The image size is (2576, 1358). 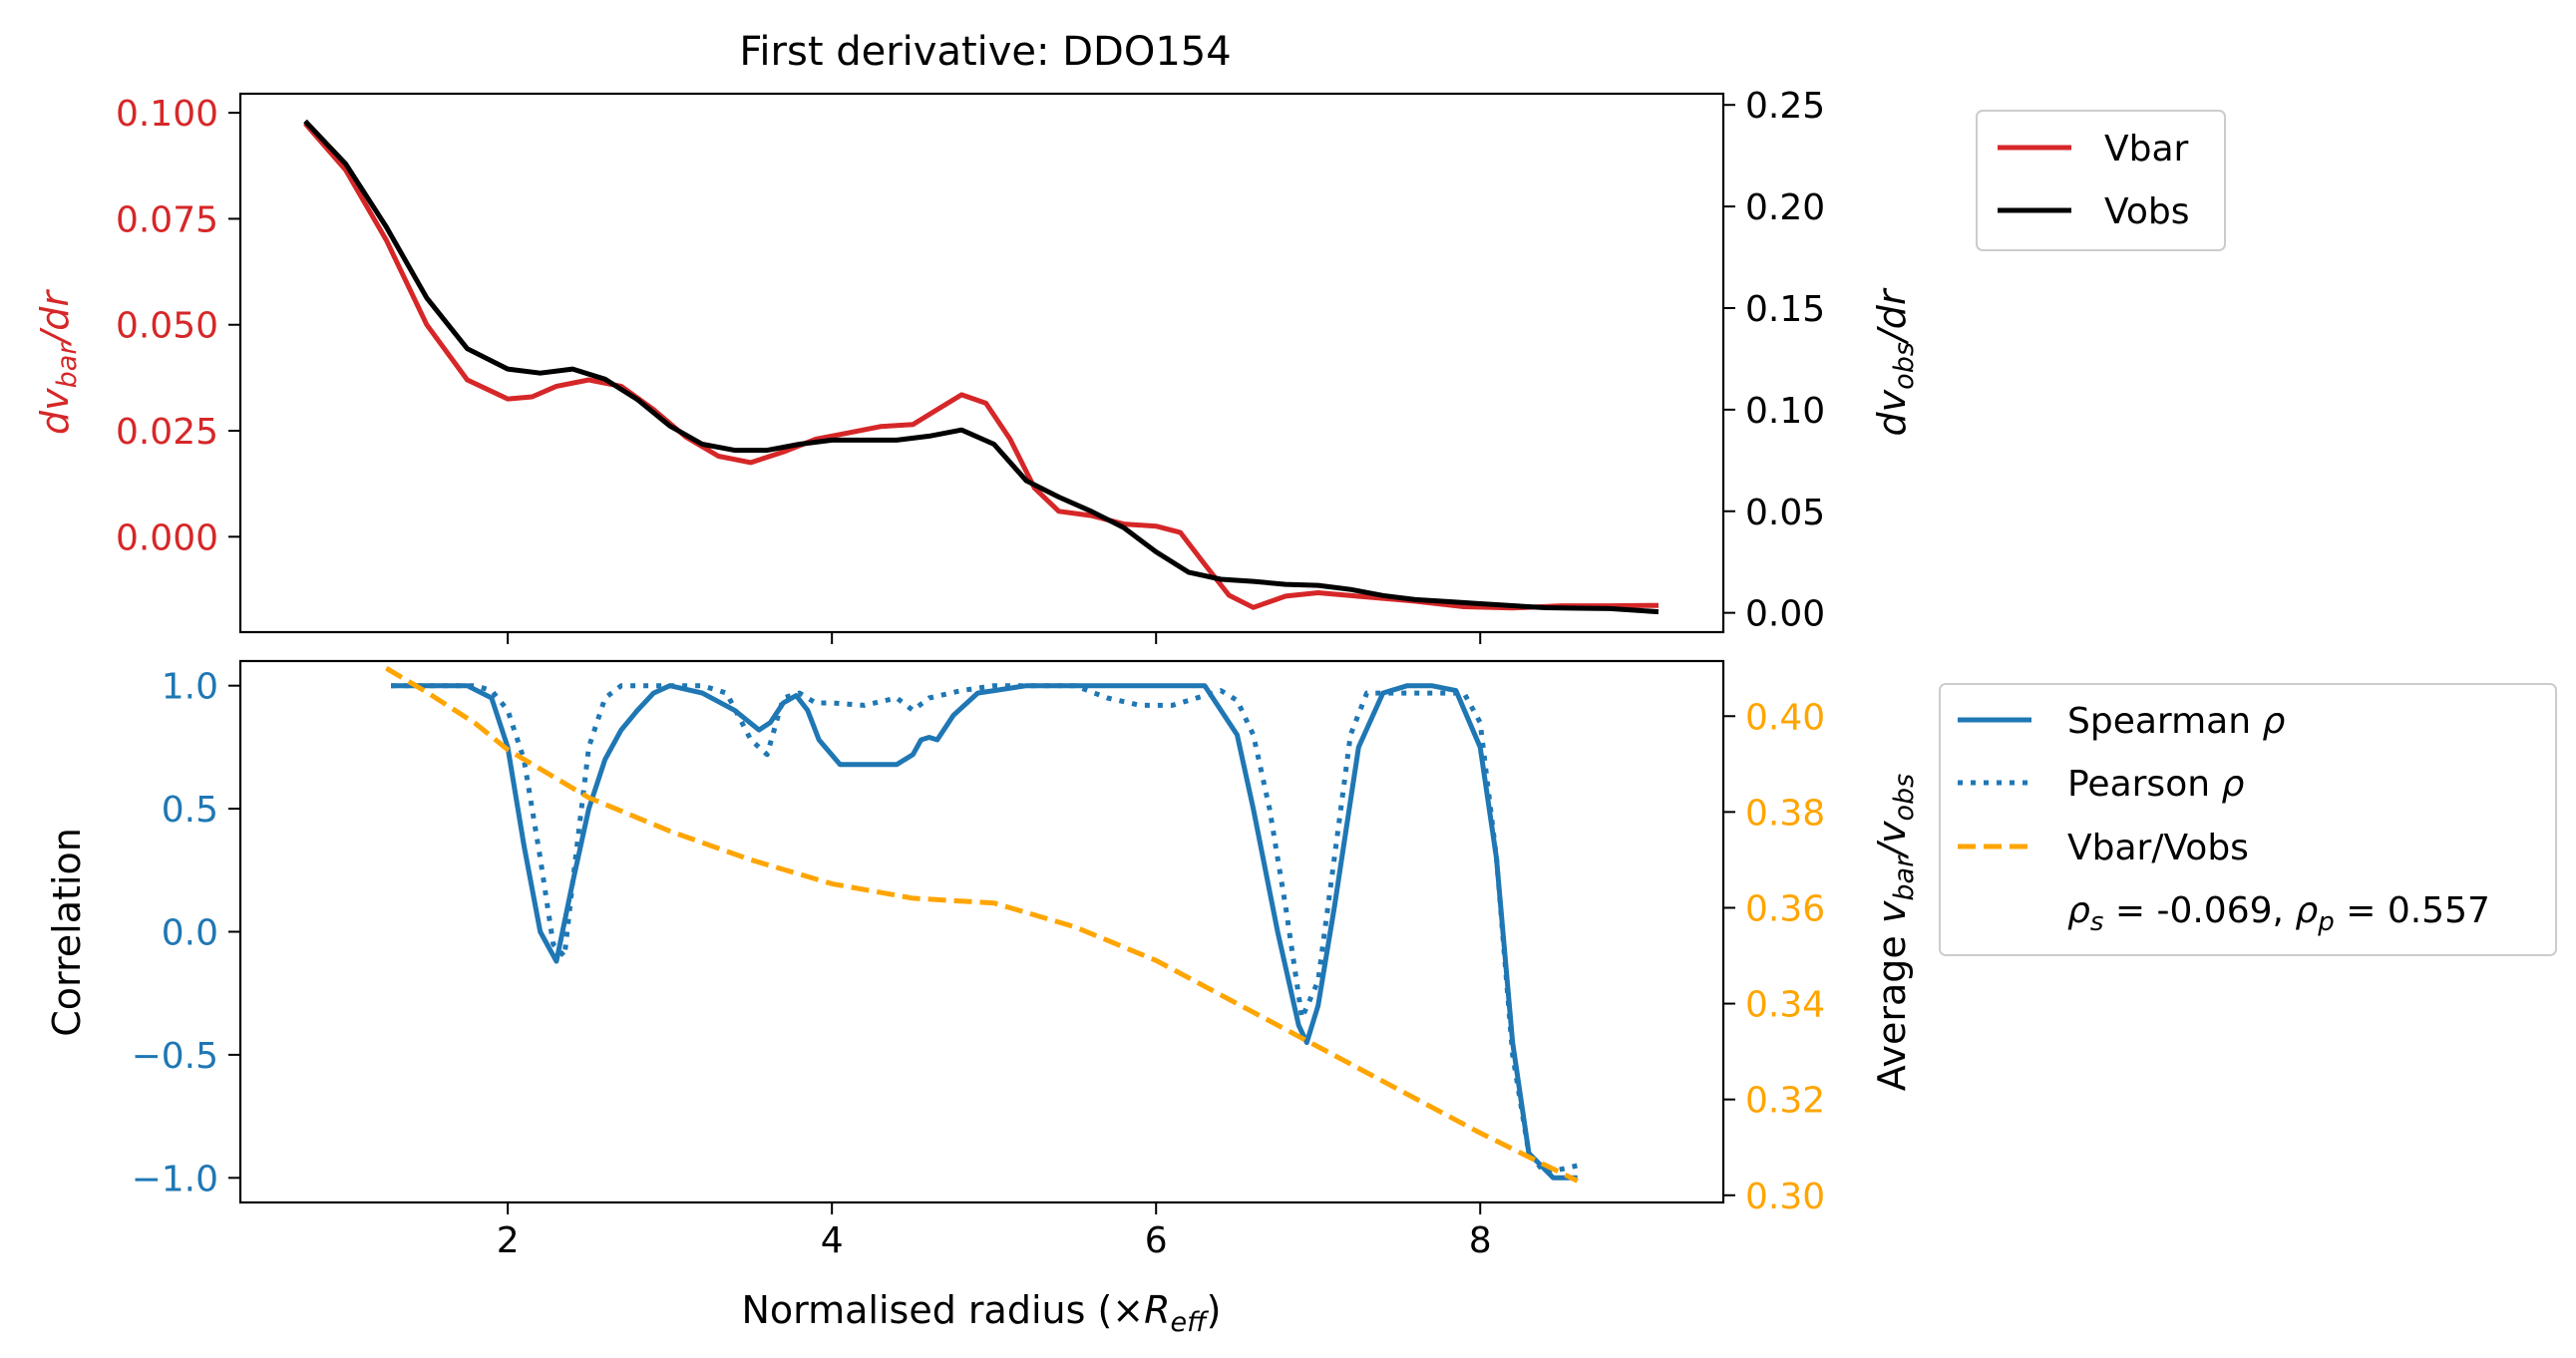 I want to click on chart-title: First derivative: DDO154, so click(x=985, y=52).